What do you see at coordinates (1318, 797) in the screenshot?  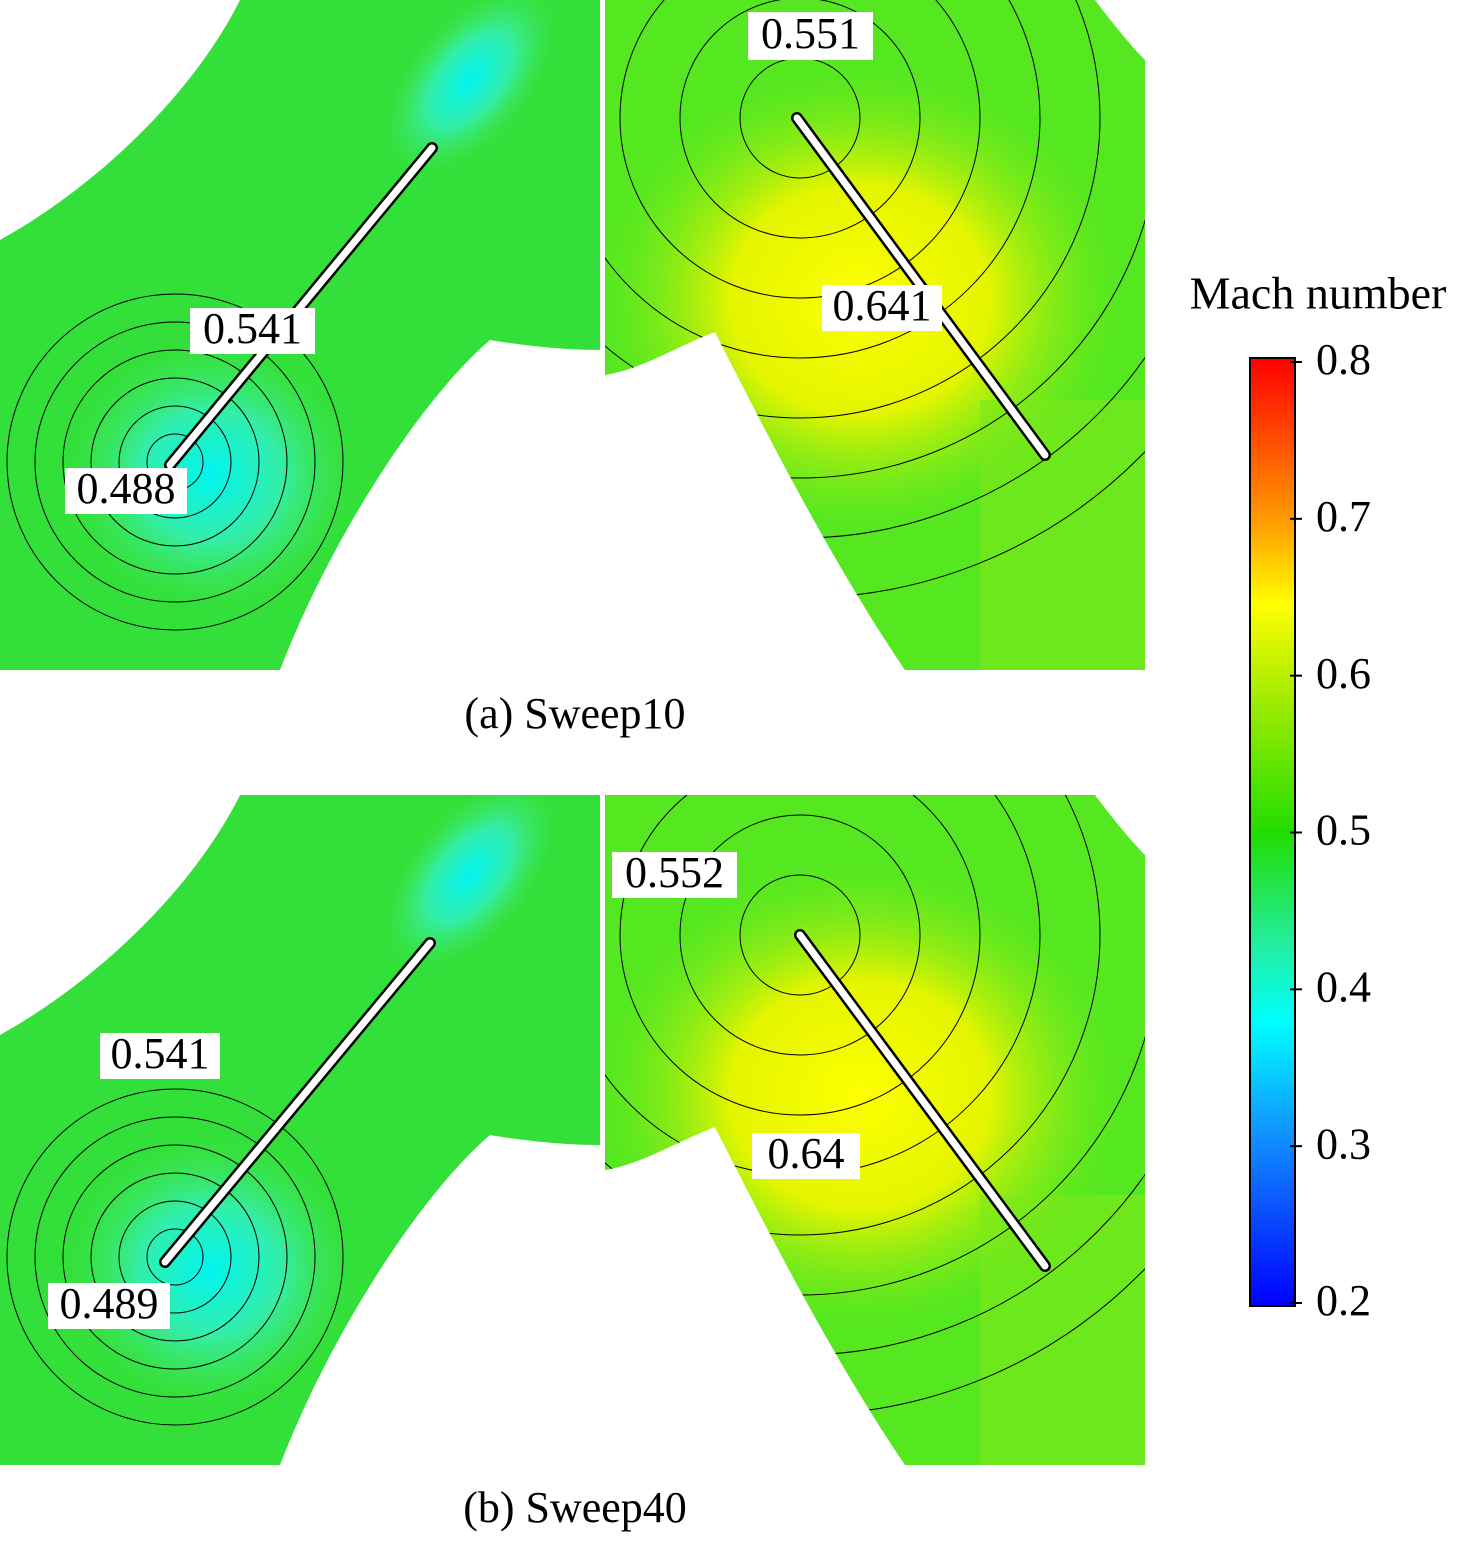 I see `colorbar: Mach number 0.2 0.3 0.4 0.5 0.6 0.7 0.8` at bounding box center [1318, 797].